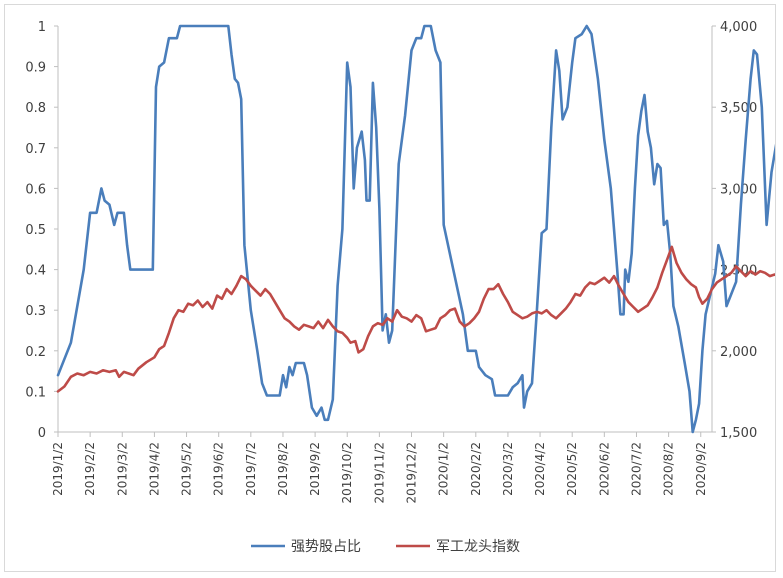 This screenshot has height=578, width=783. What do you see at coordinates (35, 108) in the screenshot?
I see `left-y-tick-label: 0.8` at bounding box center [35, 108].